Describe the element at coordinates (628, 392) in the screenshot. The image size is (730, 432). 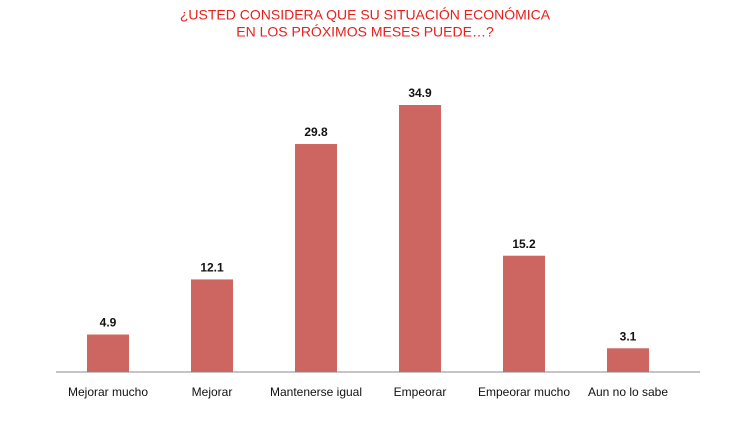
I see `x-tick-label: Aun no lo sabe` at that location.